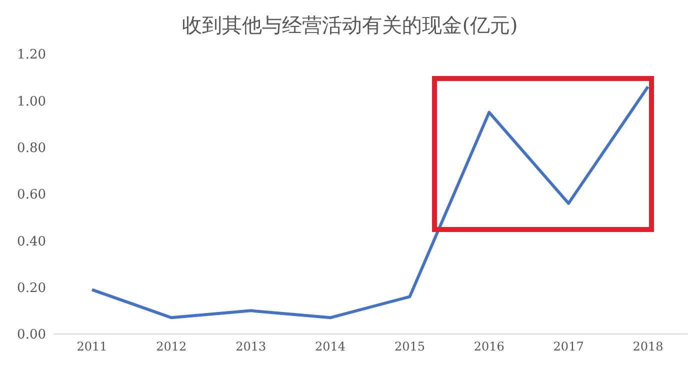 The image size is (700, 388). What do you see at coordinates (31, 102) in the screenshot?
I see `y-tick-label: 1.00` at bounding box center [31, 102].